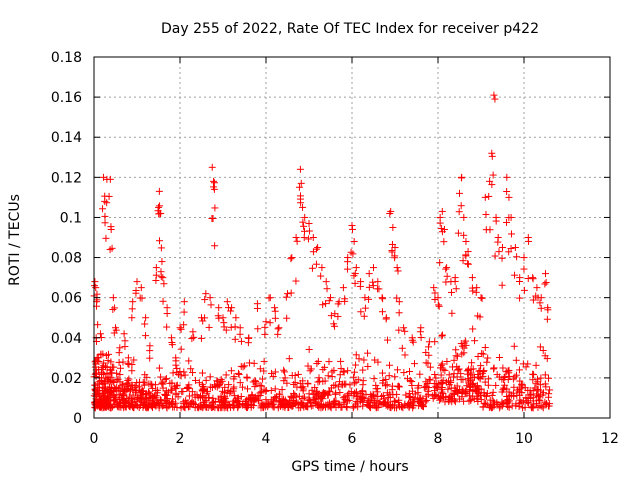  What do you see at coordinates (180, 439) in the screenshot?
I see `x-tick-label: 2` at bounding box center [180, 439].